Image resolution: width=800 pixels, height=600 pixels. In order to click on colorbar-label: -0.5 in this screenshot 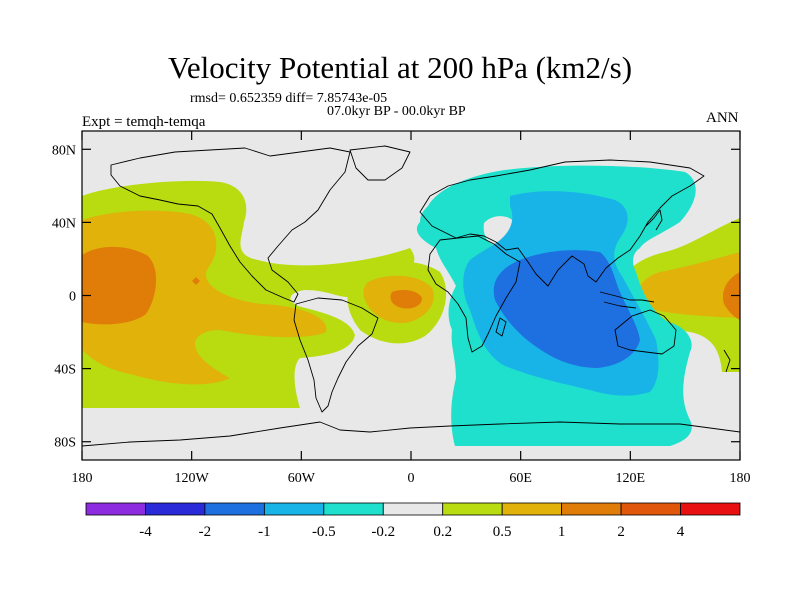, I will do `click(324, 532)`.